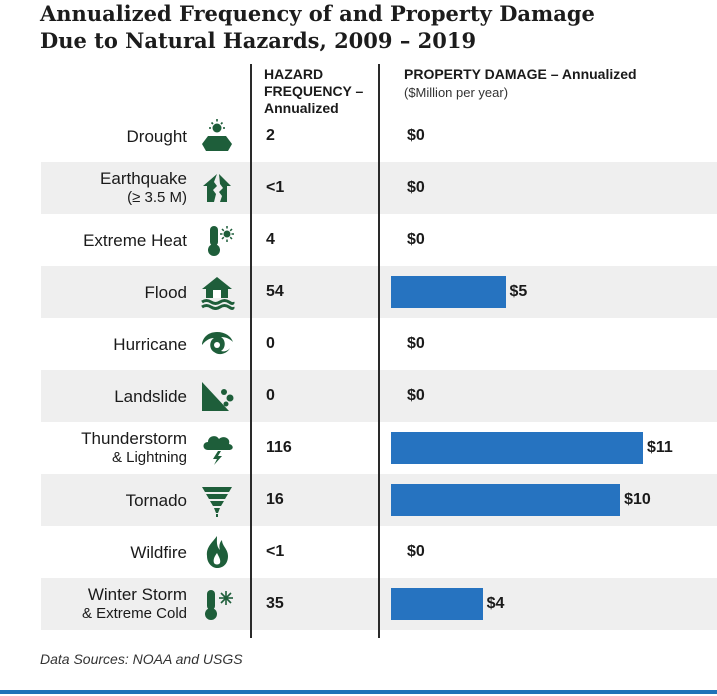  What do you see at coordinates (134, 438) in the screenshot?
I see `hazard-label-line: Thunderstorm` at bounding box center [134, 438].